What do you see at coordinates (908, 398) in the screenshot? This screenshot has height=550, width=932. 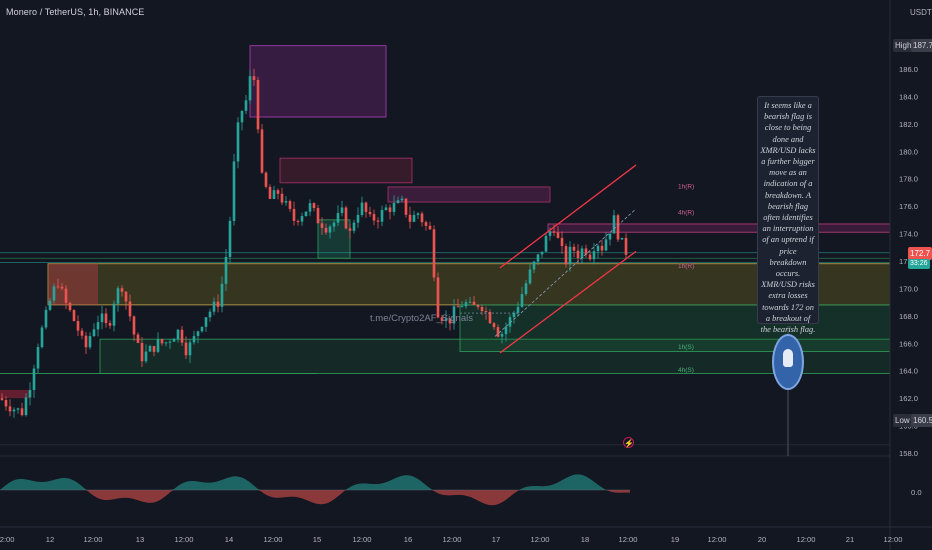 I see `price-tick-label: 162.0` at bounding box center [908, 398].